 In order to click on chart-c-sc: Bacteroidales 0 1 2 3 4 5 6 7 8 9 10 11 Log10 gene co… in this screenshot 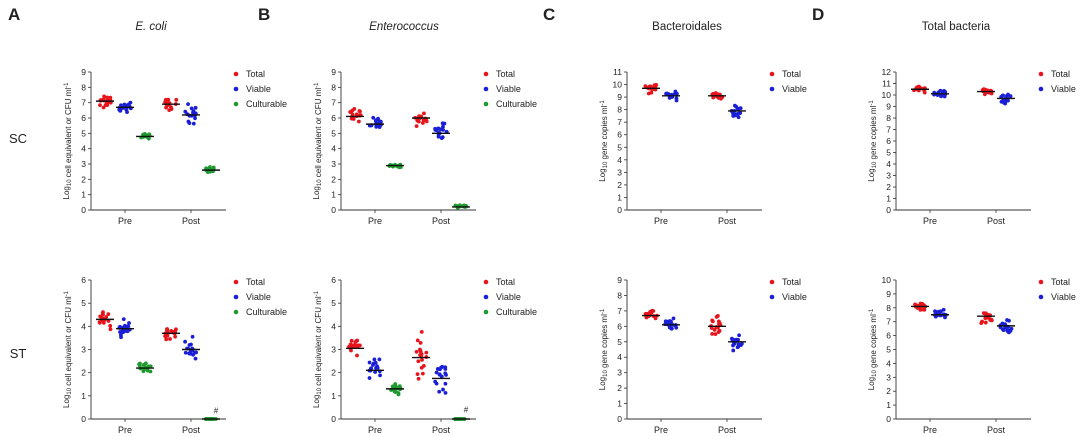, I will do `click(702, 123)`.